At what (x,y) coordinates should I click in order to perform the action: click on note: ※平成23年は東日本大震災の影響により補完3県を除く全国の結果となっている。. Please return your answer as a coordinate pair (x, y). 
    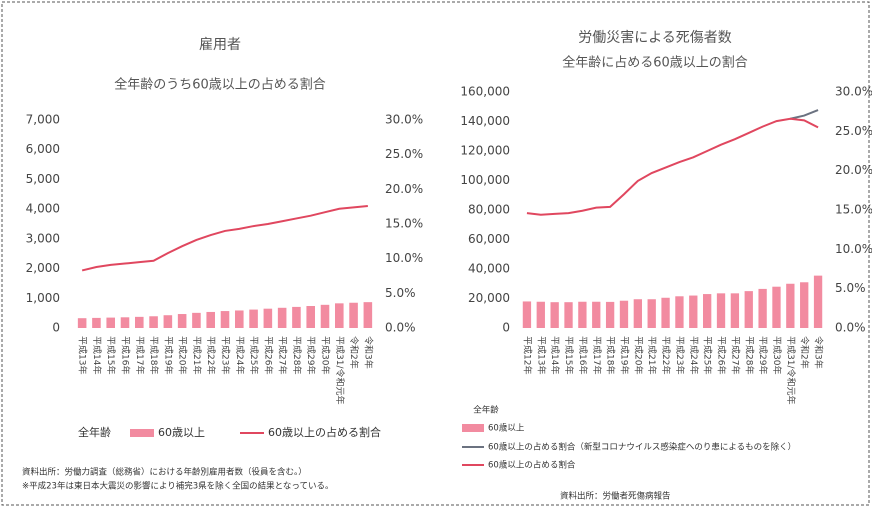
    Looking at the image, I should click on (178, 486).